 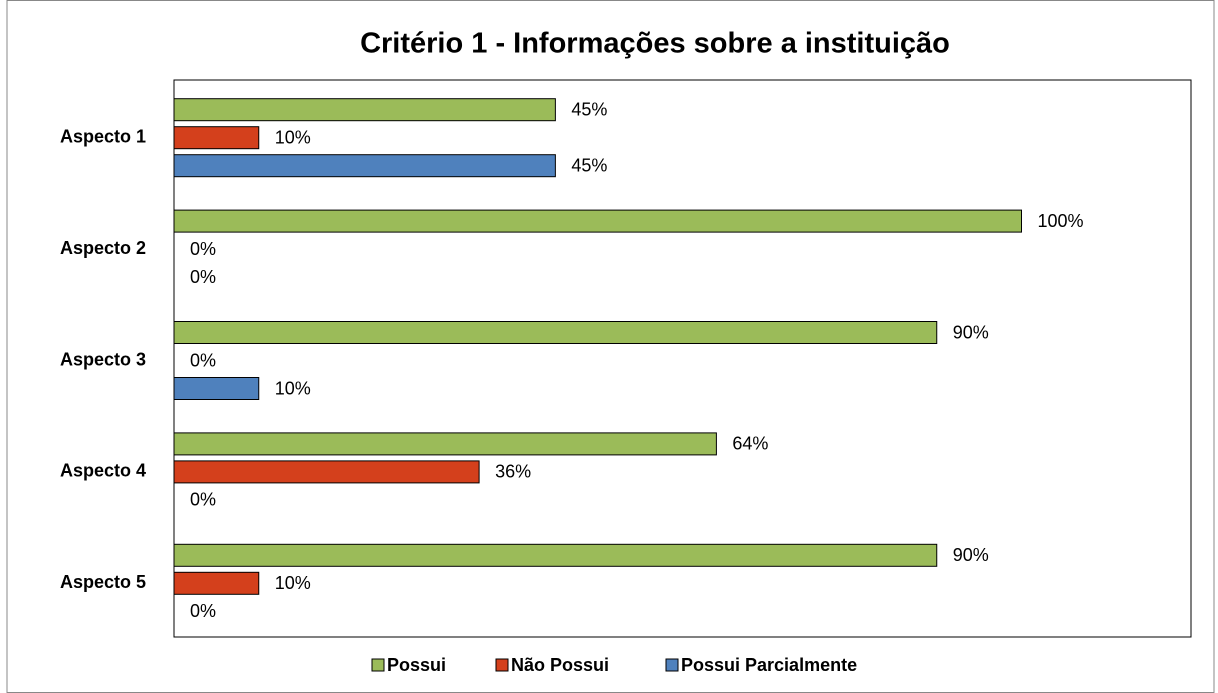 I want to click on y-tick-label: Aspecto 2, so click(x=103, y=248).